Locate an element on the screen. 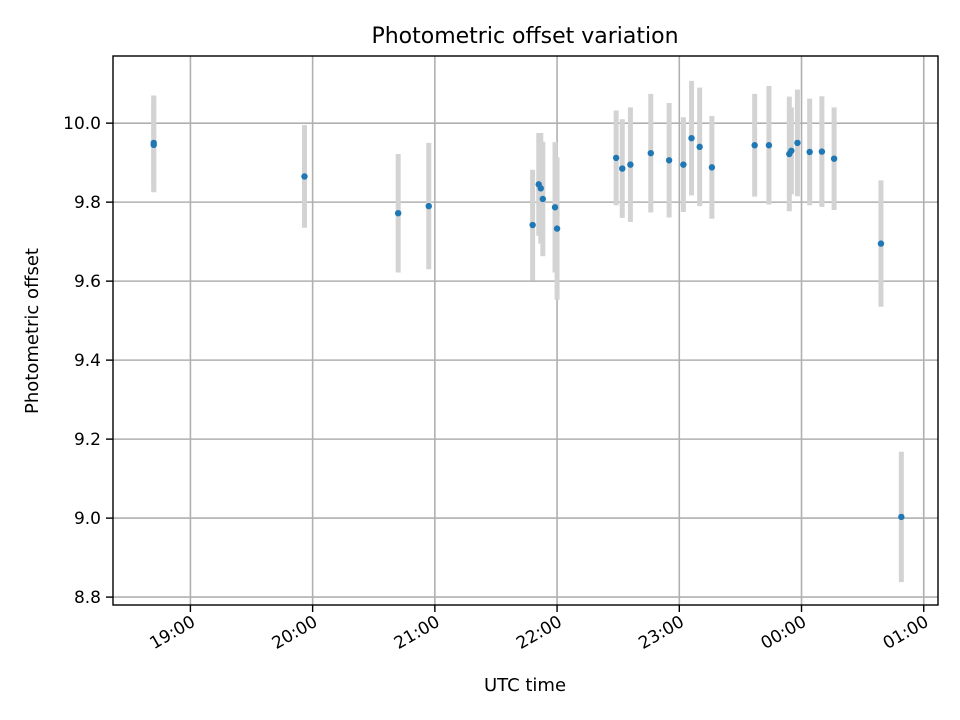 The width and height of the screenshot is (960, 720). x-axis-ticks: 19:00 20:00 21:00 22:00 23:00 00:00 01:00 is located at coordinates (539, 629).